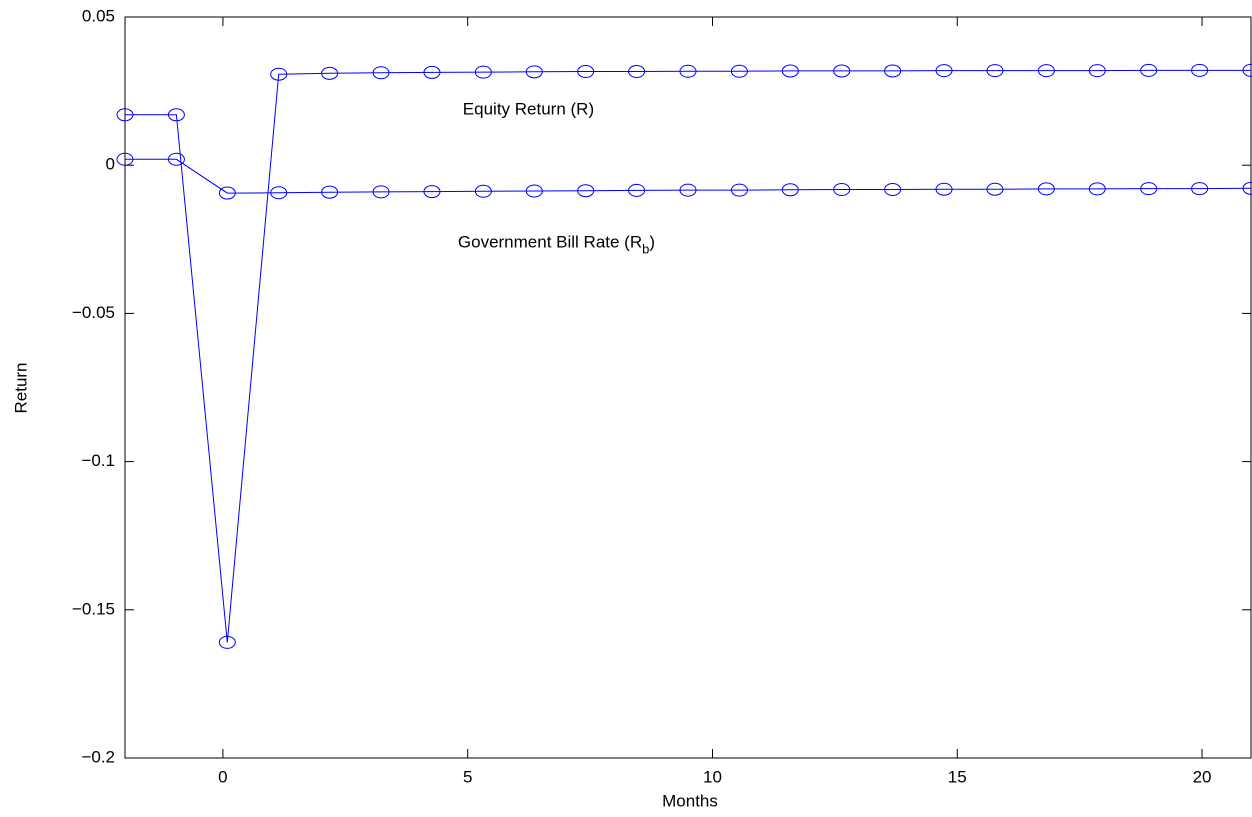 The width and height of the screenshot is (1252, 817). What do you see at coordinates (98, 460) in the screenshot?
I see `y-tick-label: −0.1` at bounding box center [98, 460].